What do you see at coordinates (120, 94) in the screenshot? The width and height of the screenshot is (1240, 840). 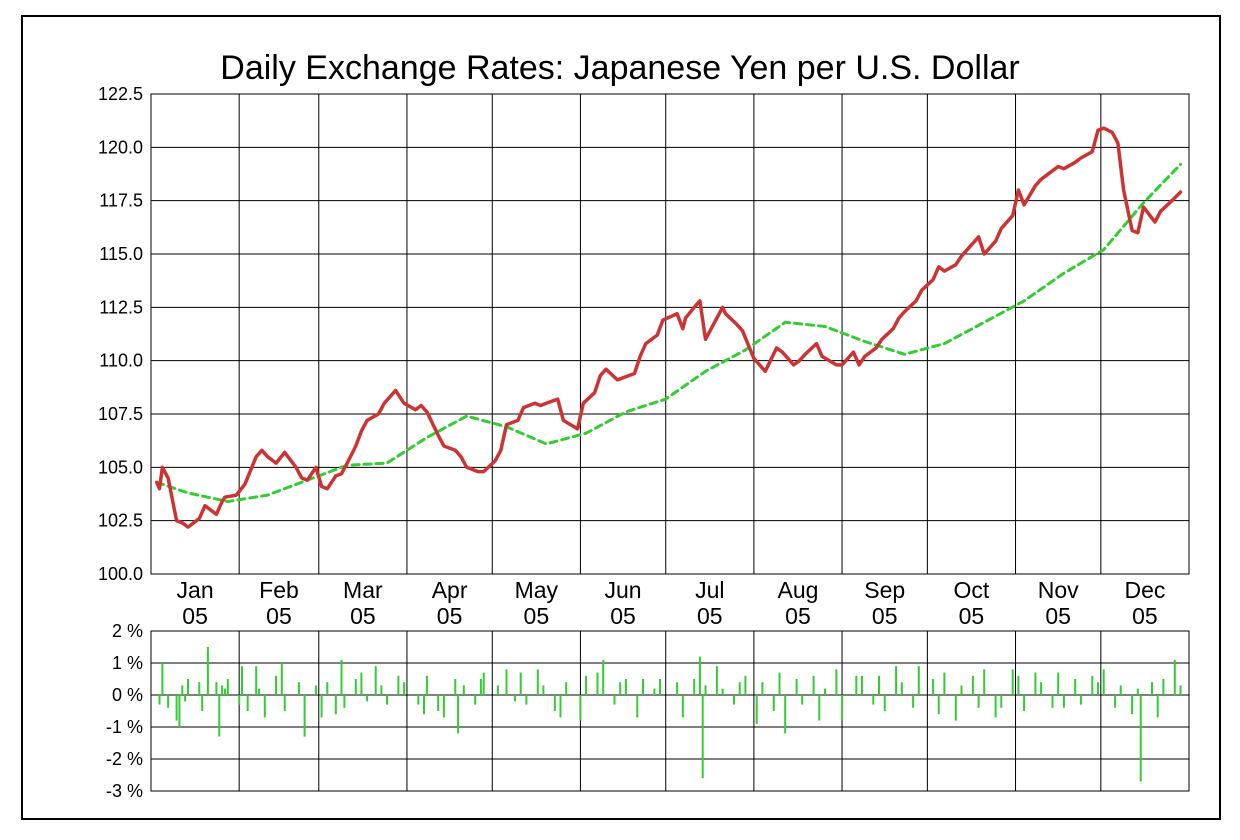 I see `y-tick-label: 122.5` at bounding box center [120, 94].